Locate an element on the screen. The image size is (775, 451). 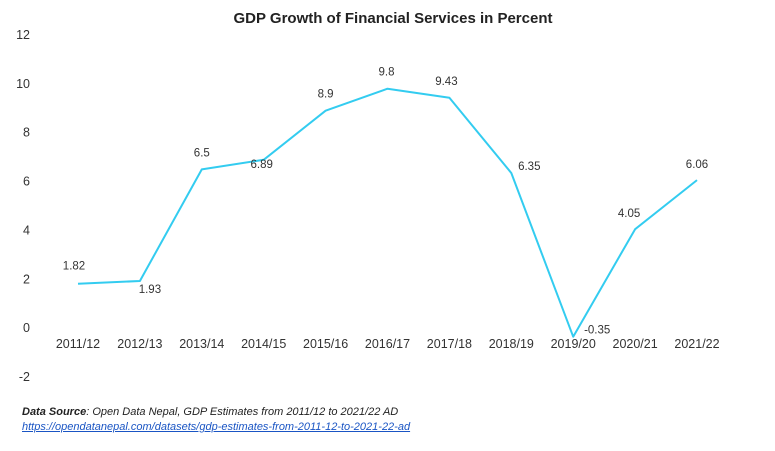
x-tick-label: 2013/14 is located at coordinates (201, 344).